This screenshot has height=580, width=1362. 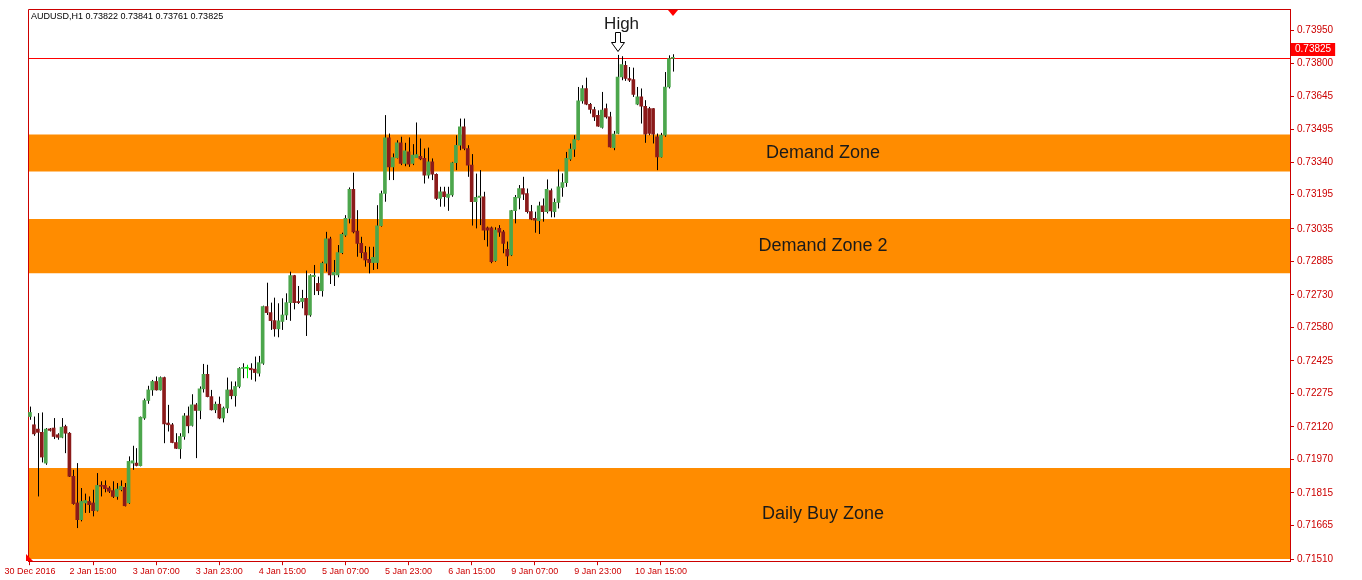 What do you see at coordinates (622, 23) in the screenshot?
I see `annotation: High` at bounding box center [622, 23].